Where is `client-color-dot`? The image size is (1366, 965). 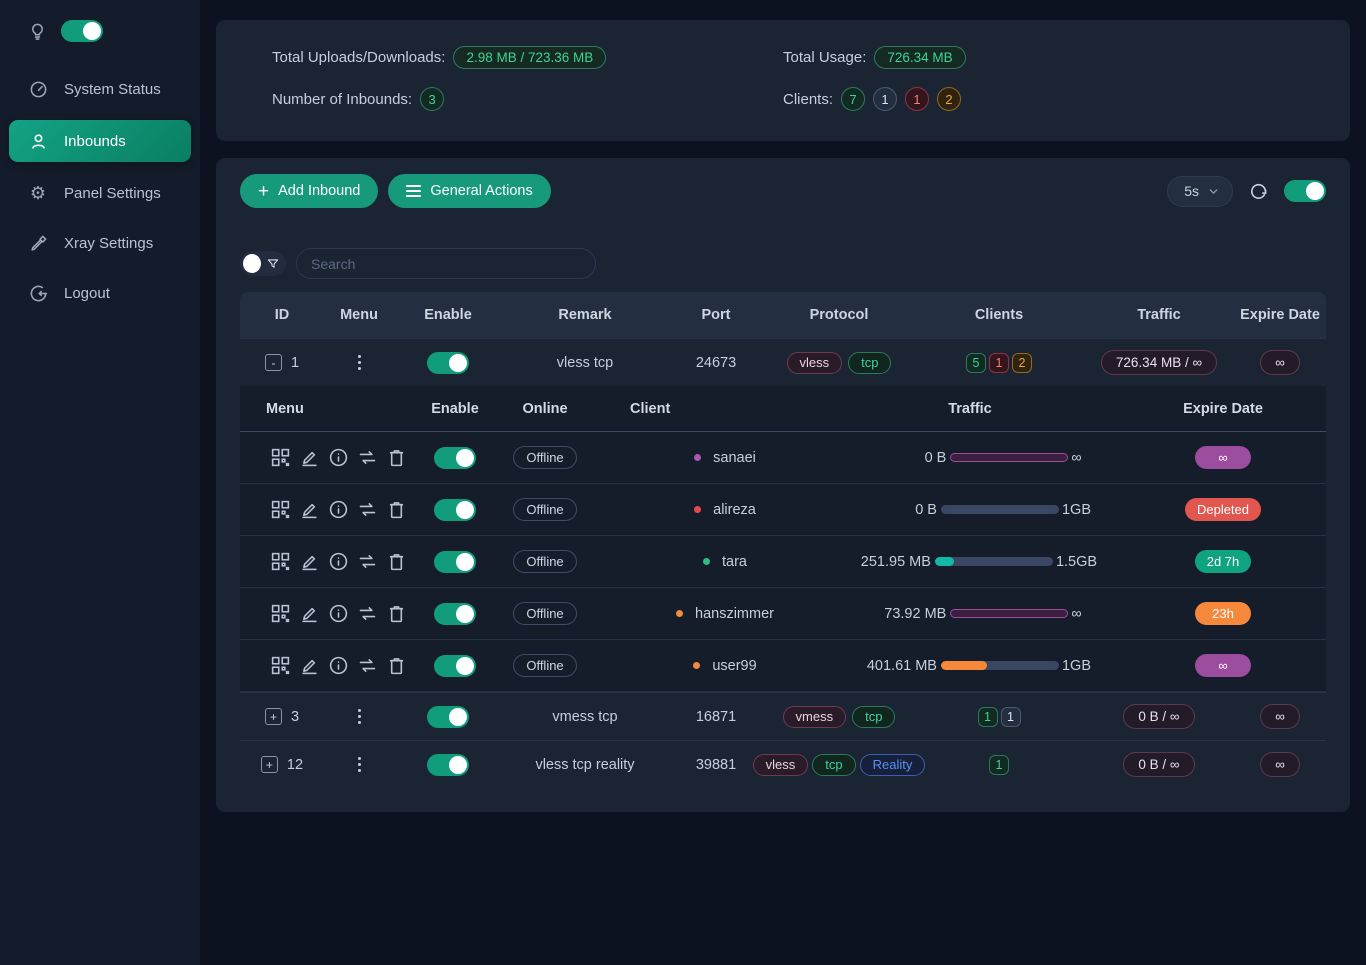 client-color-dot is located at coordinates (697, 665).